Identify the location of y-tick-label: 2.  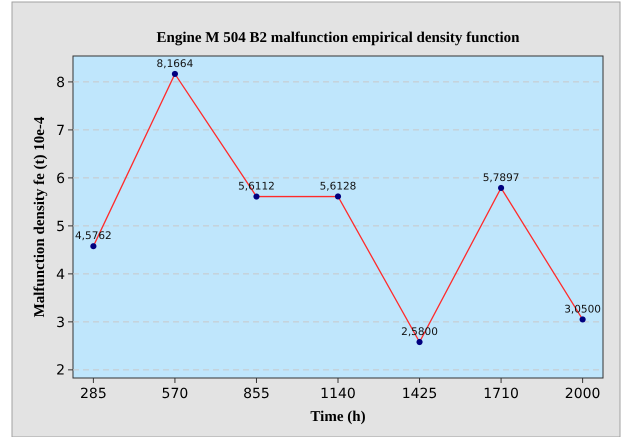
(60, 370).